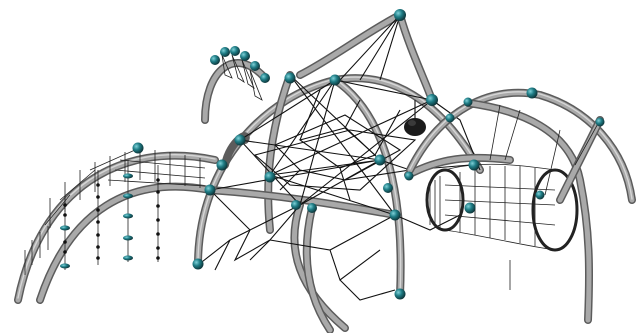 This screenshot has height=333, width=642. Describe the element at coordinates (492, 204) in the screenshot. I see `tunnel-net` at that location.